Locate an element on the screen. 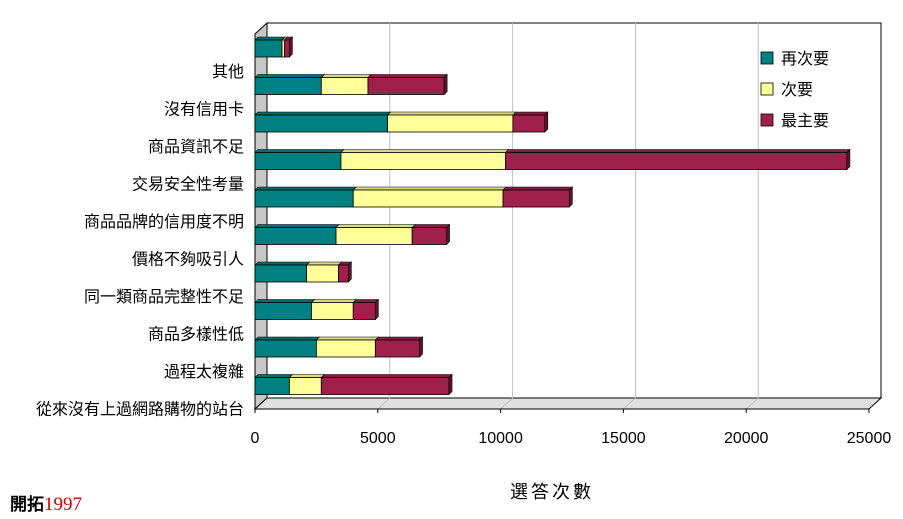  category-label: 商品多樣性低 is located at coordinates (196, 334).